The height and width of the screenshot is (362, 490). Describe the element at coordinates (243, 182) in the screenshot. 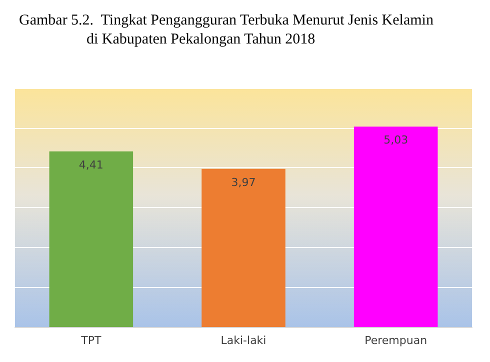

I see `data-label: 3,97` at that location.